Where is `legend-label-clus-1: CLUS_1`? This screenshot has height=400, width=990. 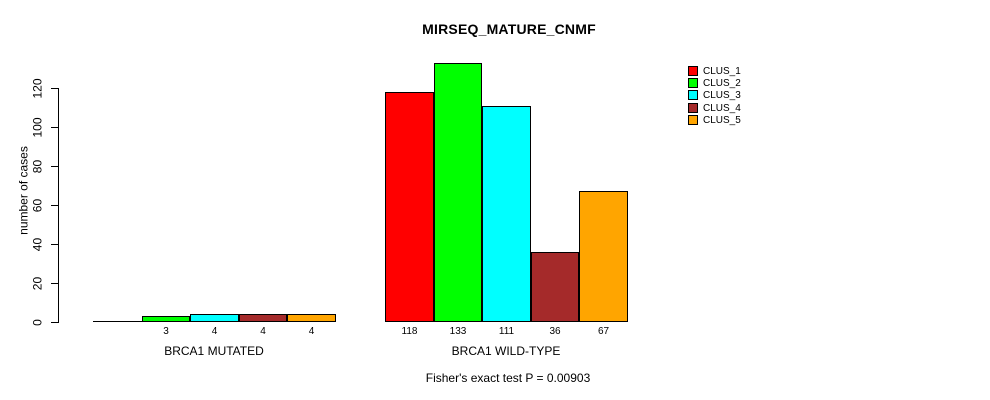
legend-label-clus-1: CLUS_1 is located at coordinates (722, 71).